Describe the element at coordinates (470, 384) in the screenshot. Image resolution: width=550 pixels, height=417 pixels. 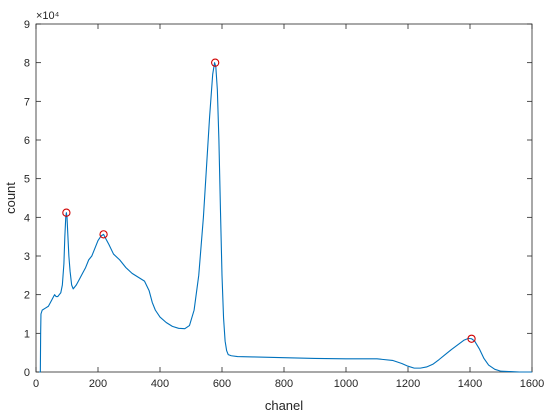
I see `x-tick-label: 1400` at that location.